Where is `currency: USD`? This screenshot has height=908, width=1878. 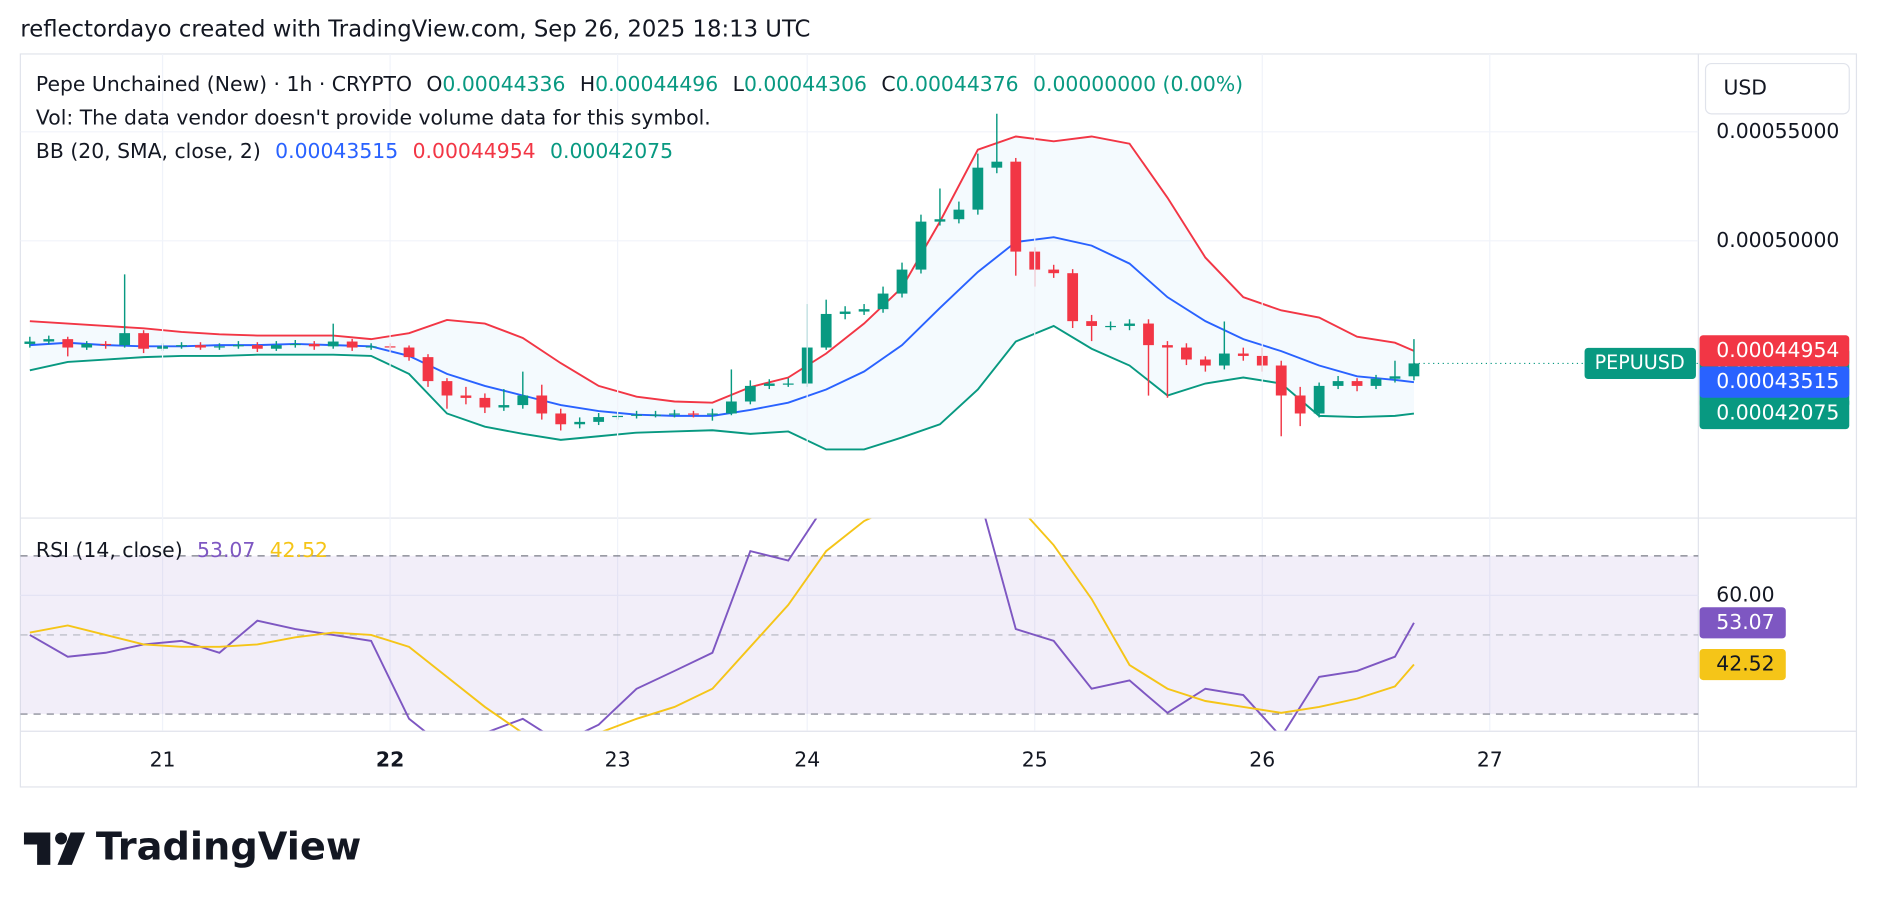
currency: USD is located at coordinates (1745, 88).